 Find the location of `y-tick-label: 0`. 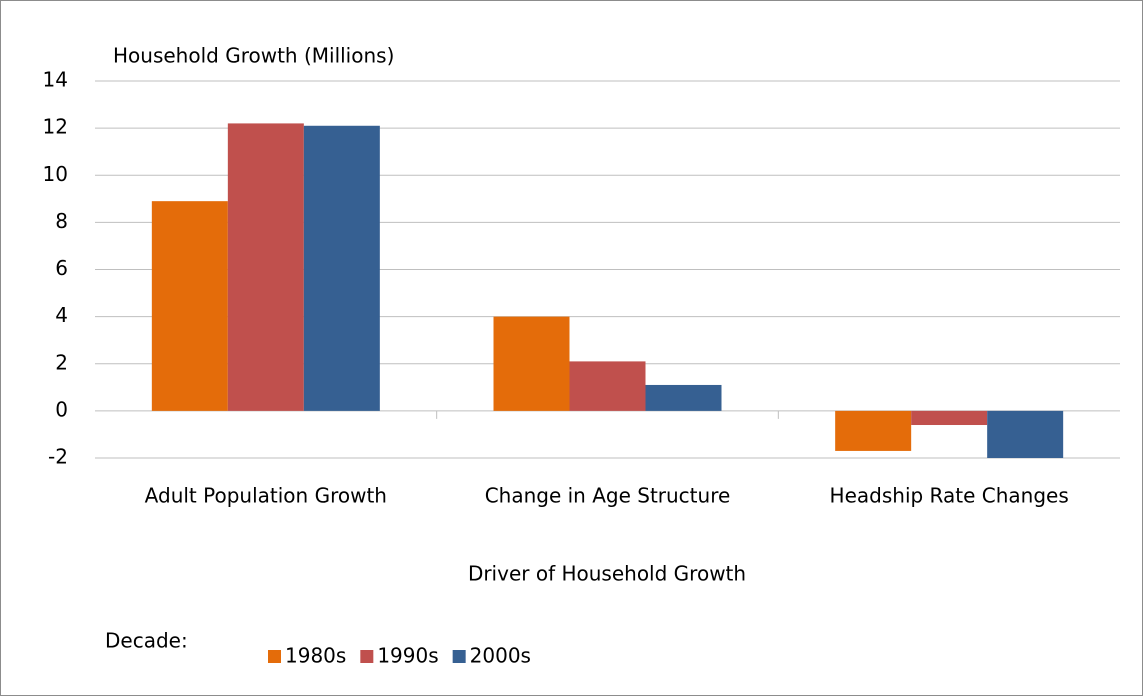

y-tick-label: 0 is located at coordinates (61, 409).